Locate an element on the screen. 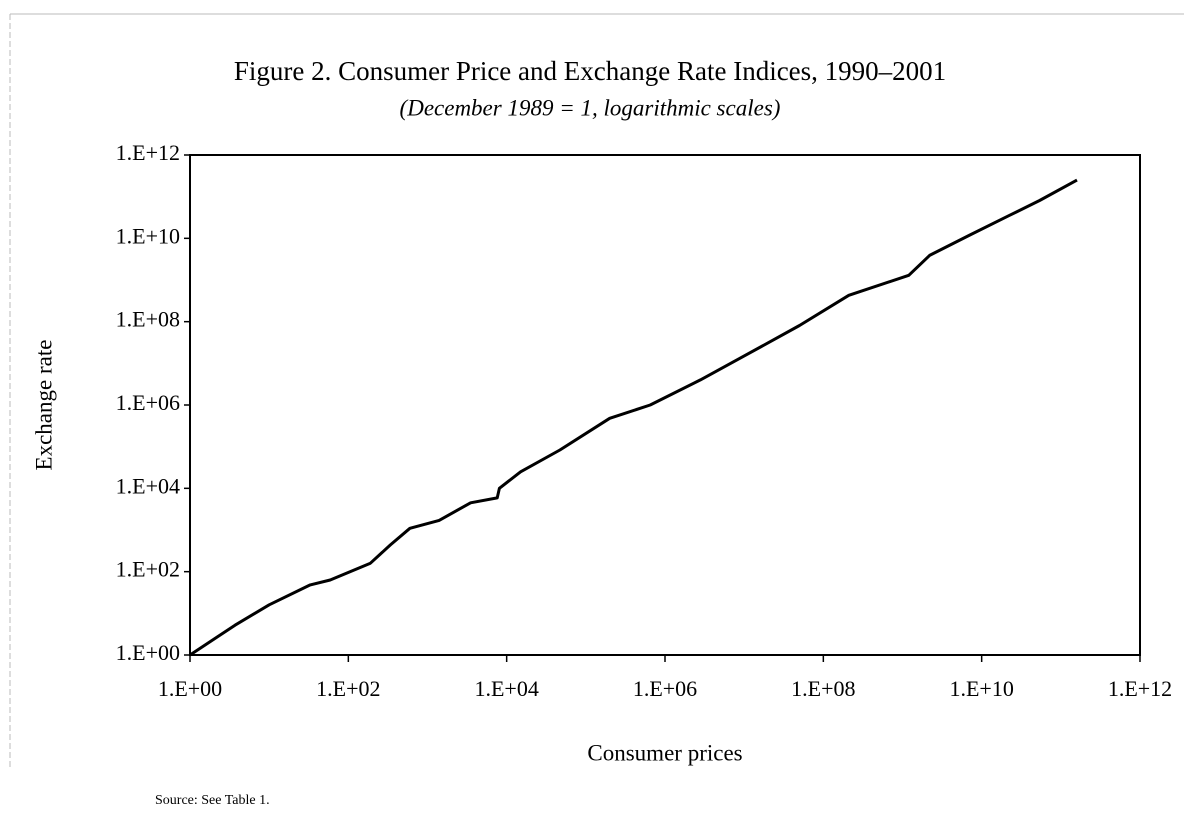 The height and width of the screenshot is (834, 1184). x-tick-label: 1.E+08 is located at coordinates (823, 688).